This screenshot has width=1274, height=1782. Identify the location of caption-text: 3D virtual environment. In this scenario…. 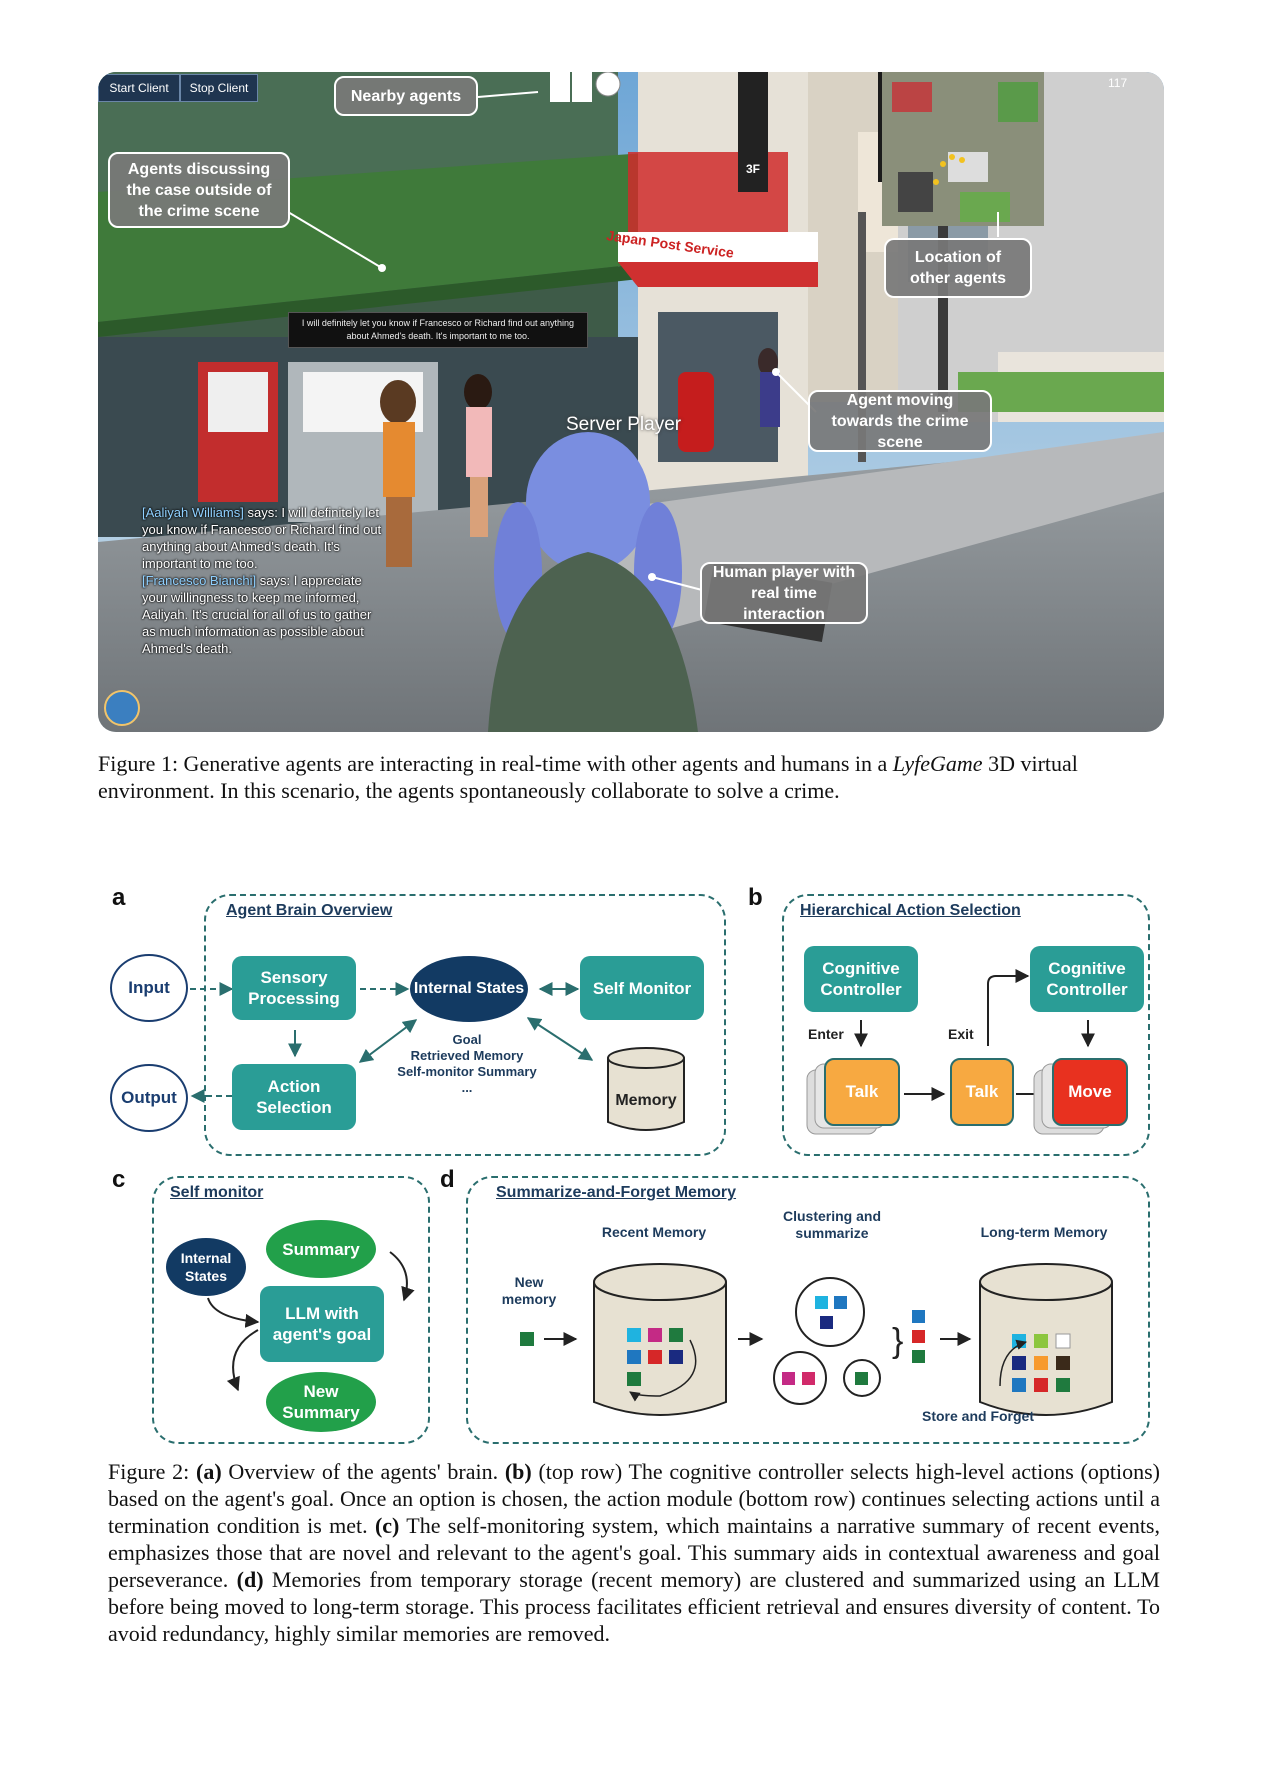
(588, 777).